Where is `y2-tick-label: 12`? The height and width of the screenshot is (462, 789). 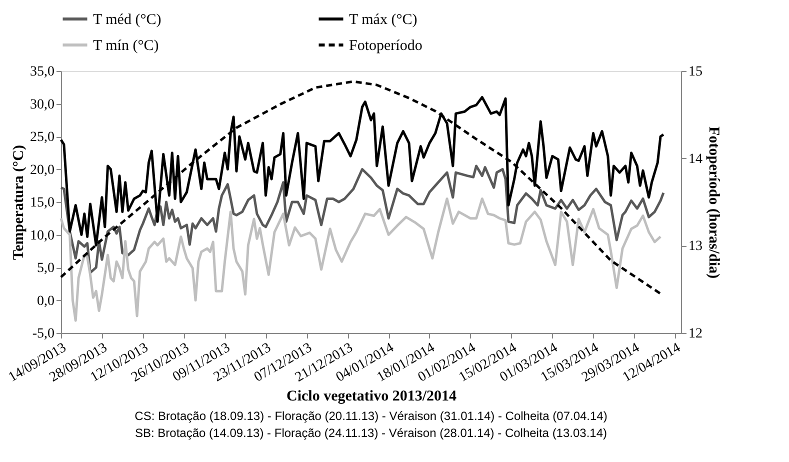
y2-tick-label: 12 is located at coordinates (695, 334).